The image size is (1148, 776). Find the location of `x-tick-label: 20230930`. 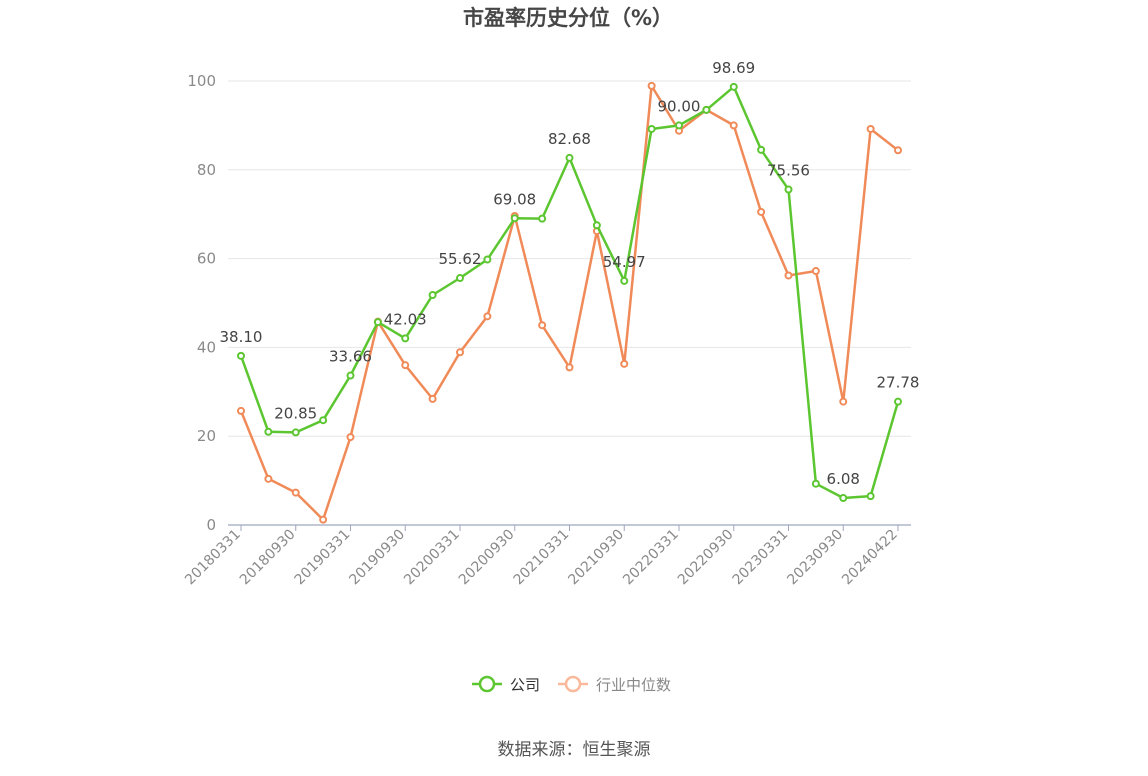

x-tick-label: 20230930 is located at coordinates (815, 558).